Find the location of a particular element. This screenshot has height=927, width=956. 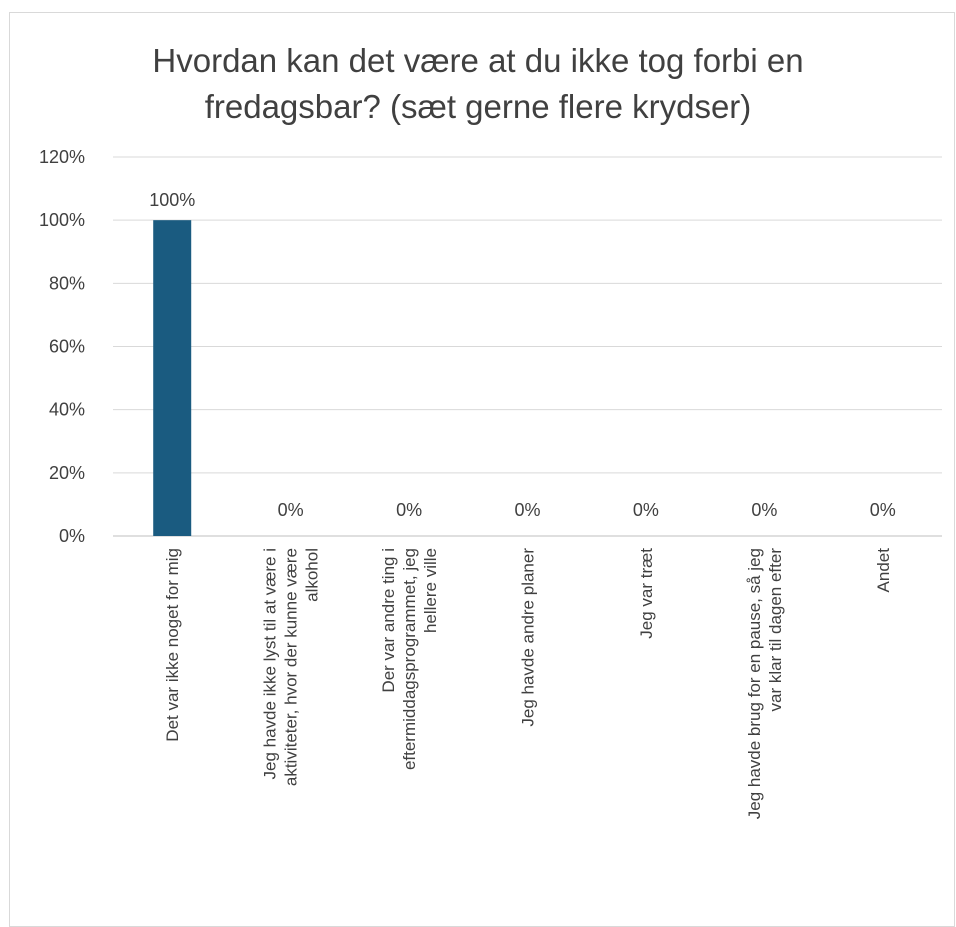

y-tick-label: 60% is located at coordinates (67, 347).